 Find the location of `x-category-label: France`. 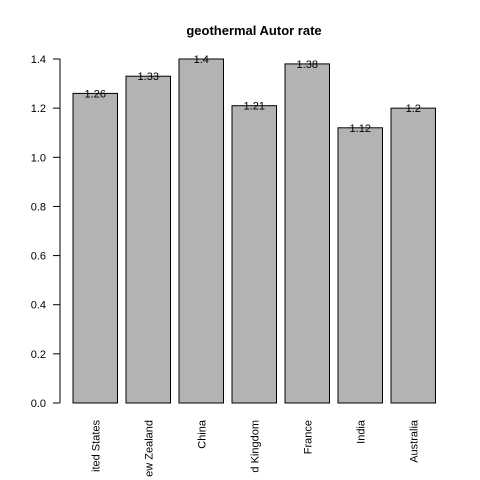

x-category-label: France is located at coordinates (308, 437).